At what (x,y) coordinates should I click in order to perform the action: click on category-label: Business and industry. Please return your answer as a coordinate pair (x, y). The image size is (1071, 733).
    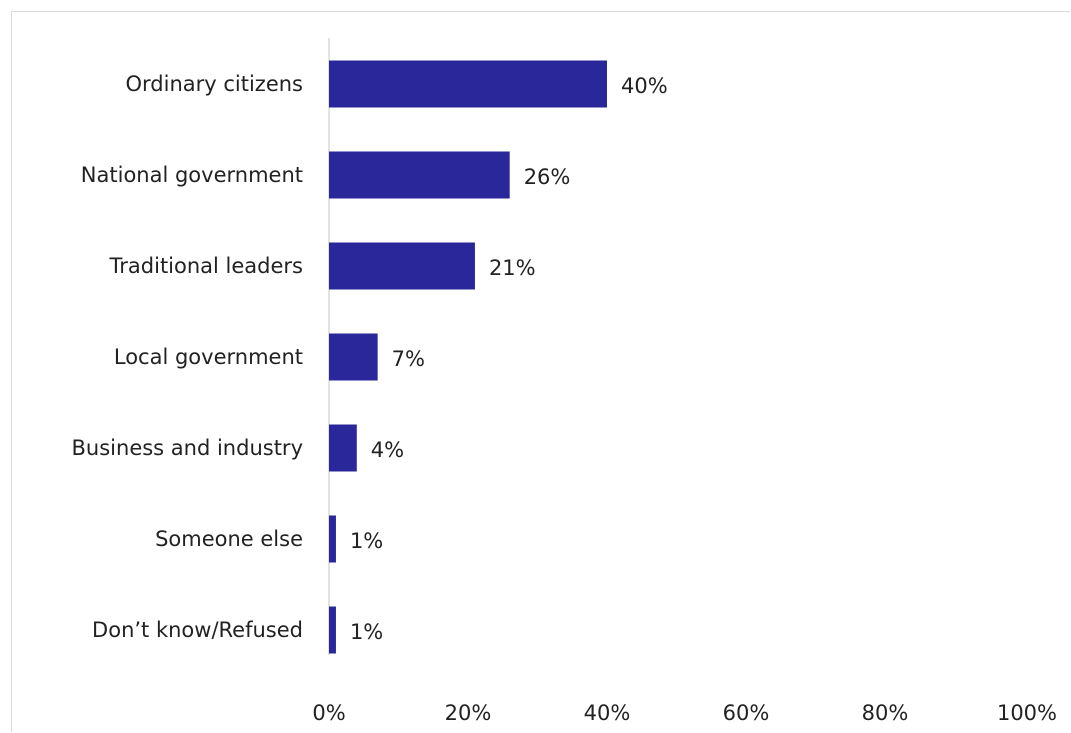
    Looking at the image, I should click on (187, 448).